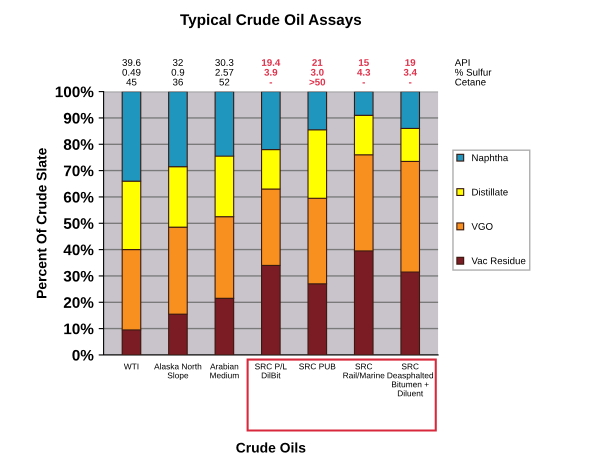 This screenshot has width=592, height=458. Describe the element at coordinates (79, 170) in the screenshot. I see `y-tick-label: 70%` at that location.